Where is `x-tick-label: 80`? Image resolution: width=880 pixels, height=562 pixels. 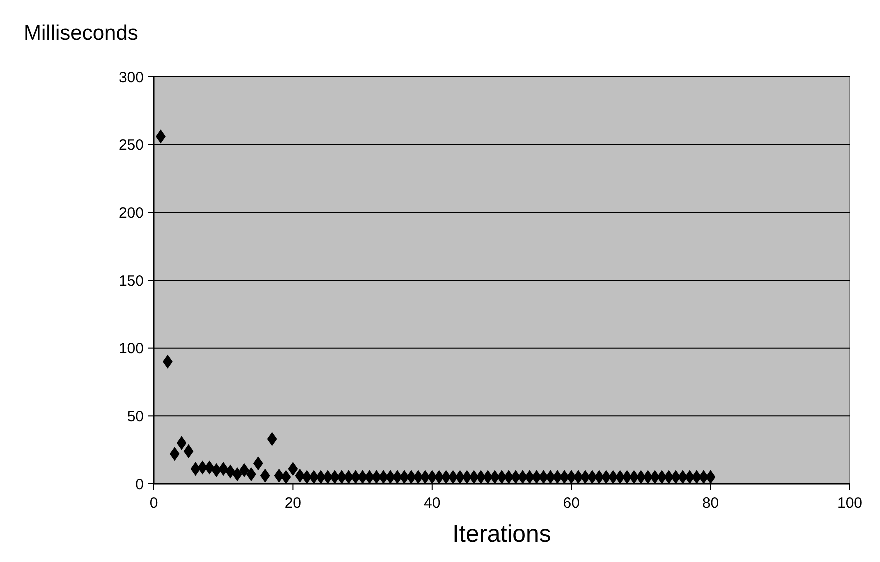
x-tick-label: 80 is located at coordinates (711, 503).